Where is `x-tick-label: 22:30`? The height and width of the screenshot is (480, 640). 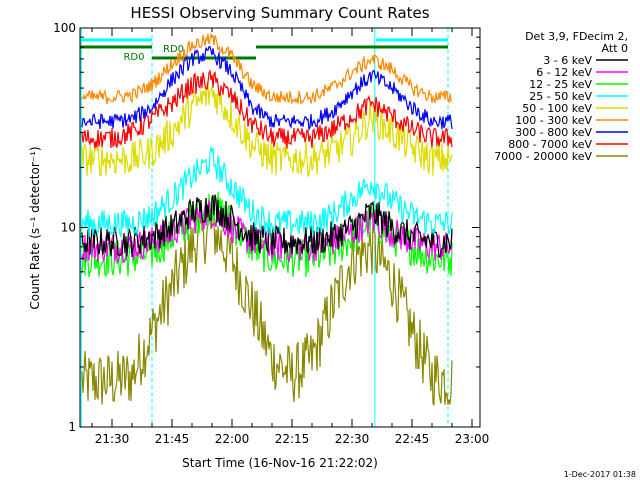
x-tick-label: 22:30 is located at coordinates (352, 439).